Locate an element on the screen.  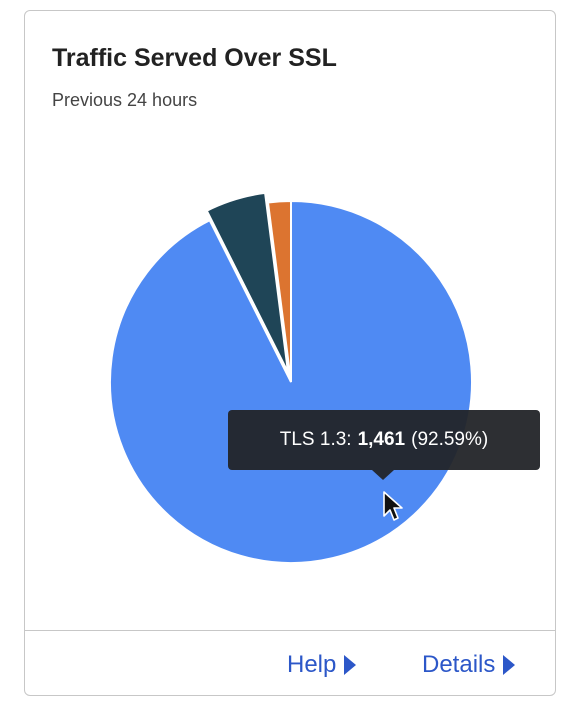
tooltip-percent: (92.59%) is located at coordinates (450, 439).